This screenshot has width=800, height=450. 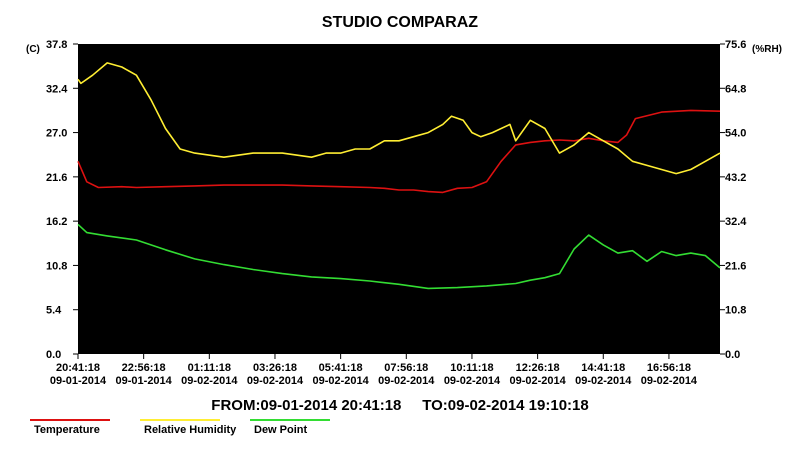 What do you see at coordinates (209, 368) in the screenshot?
I see `x-tick-time: 01:11:18` at bounding box center [209, 368].